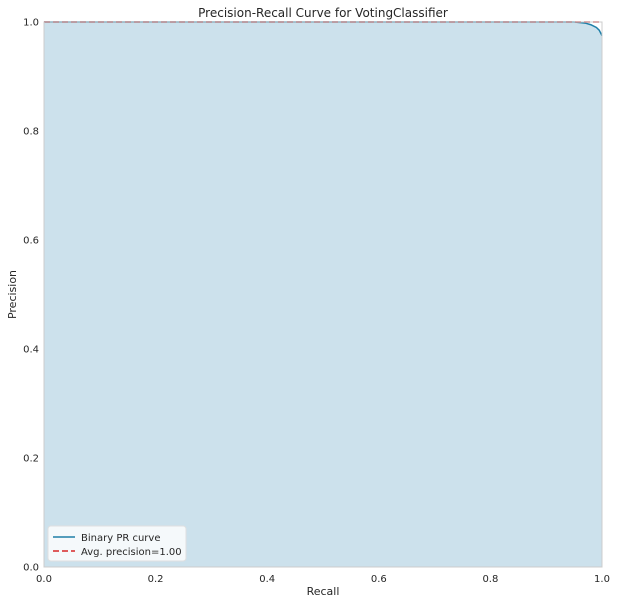  Describe the element at coordinates (31, 132) in the screenshot. I see `y-tick-label: 0.8` at that location.